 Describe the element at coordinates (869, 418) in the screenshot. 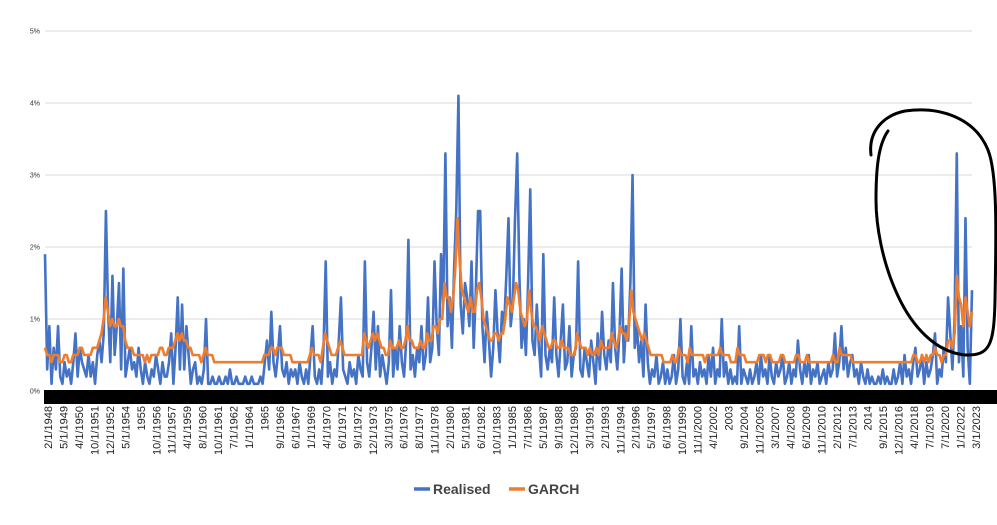

I see `x-tick-label: 2014` at that location.